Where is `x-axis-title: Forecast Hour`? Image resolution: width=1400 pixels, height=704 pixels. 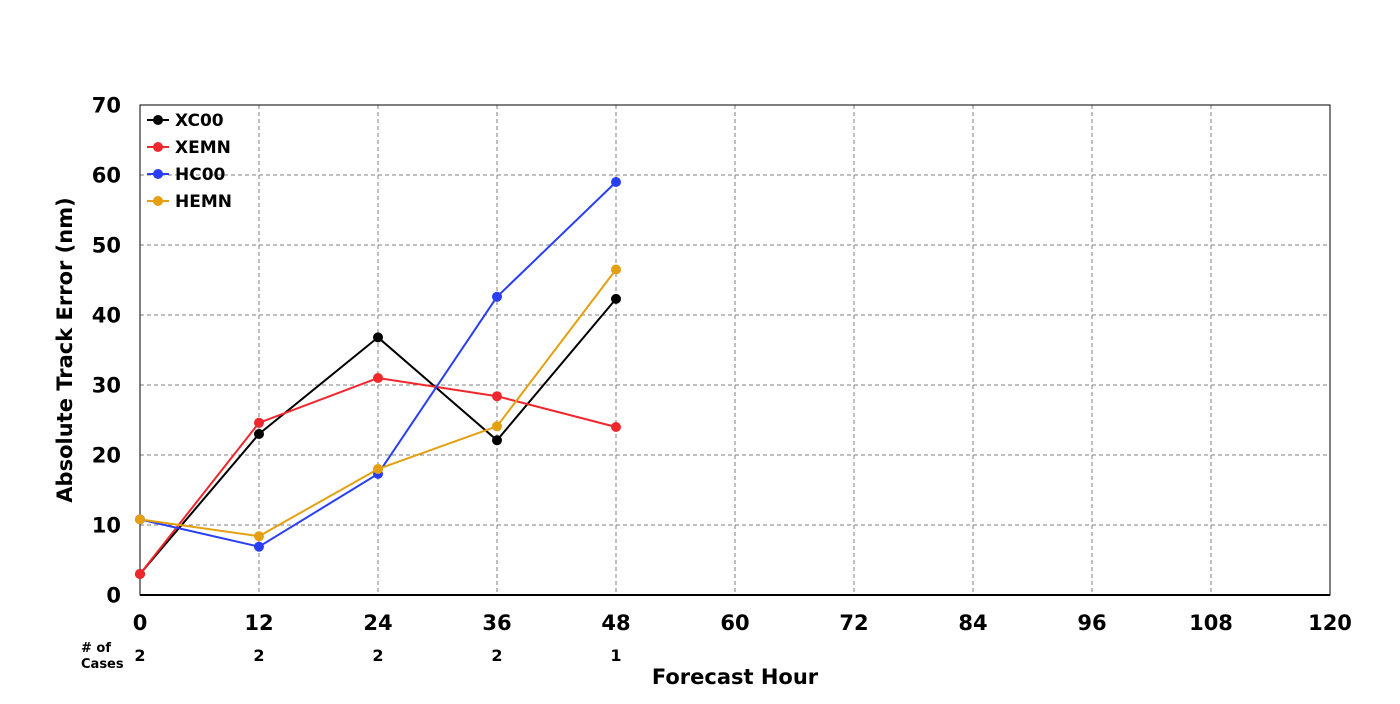 x-axis-title: Forecast Hour is located at coordinates (735, 677).